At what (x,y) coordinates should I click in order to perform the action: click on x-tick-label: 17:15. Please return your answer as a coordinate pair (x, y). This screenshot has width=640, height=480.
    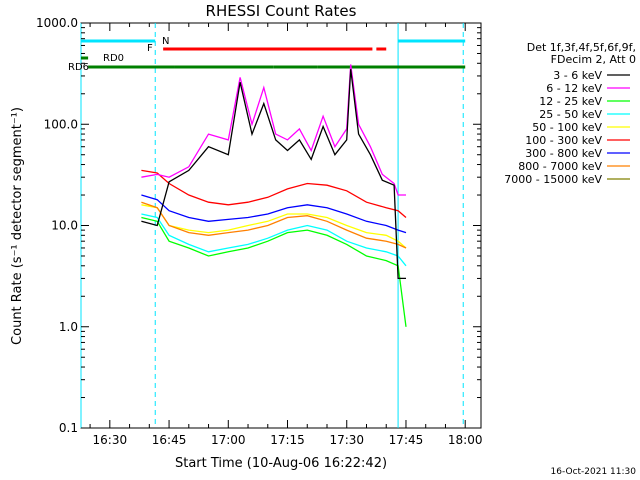
    Looking at the image, I should click on (287, 440).